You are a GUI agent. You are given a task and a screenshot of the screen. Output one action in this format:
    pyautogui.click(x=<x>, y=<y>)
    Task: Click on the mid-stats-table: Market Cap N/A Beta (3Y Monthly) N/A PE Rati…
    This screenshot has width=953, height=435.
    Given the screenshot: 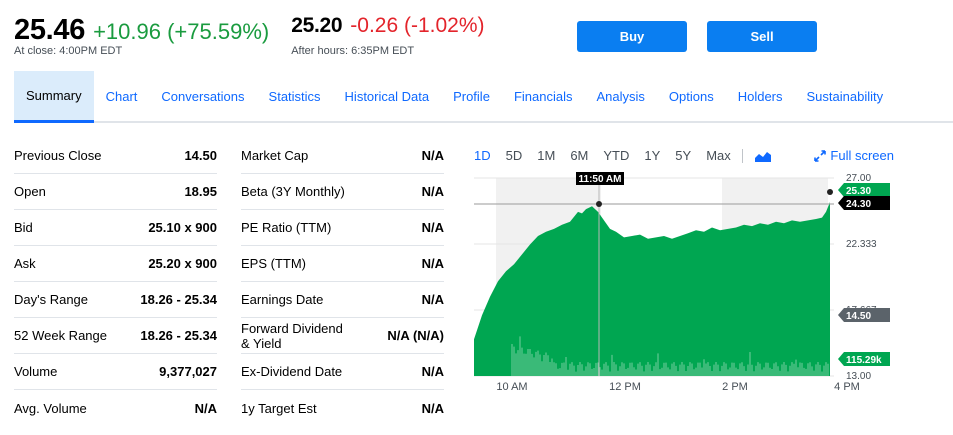 What is the action you would take?
    pyautogui.click(x=342, y=282)
    